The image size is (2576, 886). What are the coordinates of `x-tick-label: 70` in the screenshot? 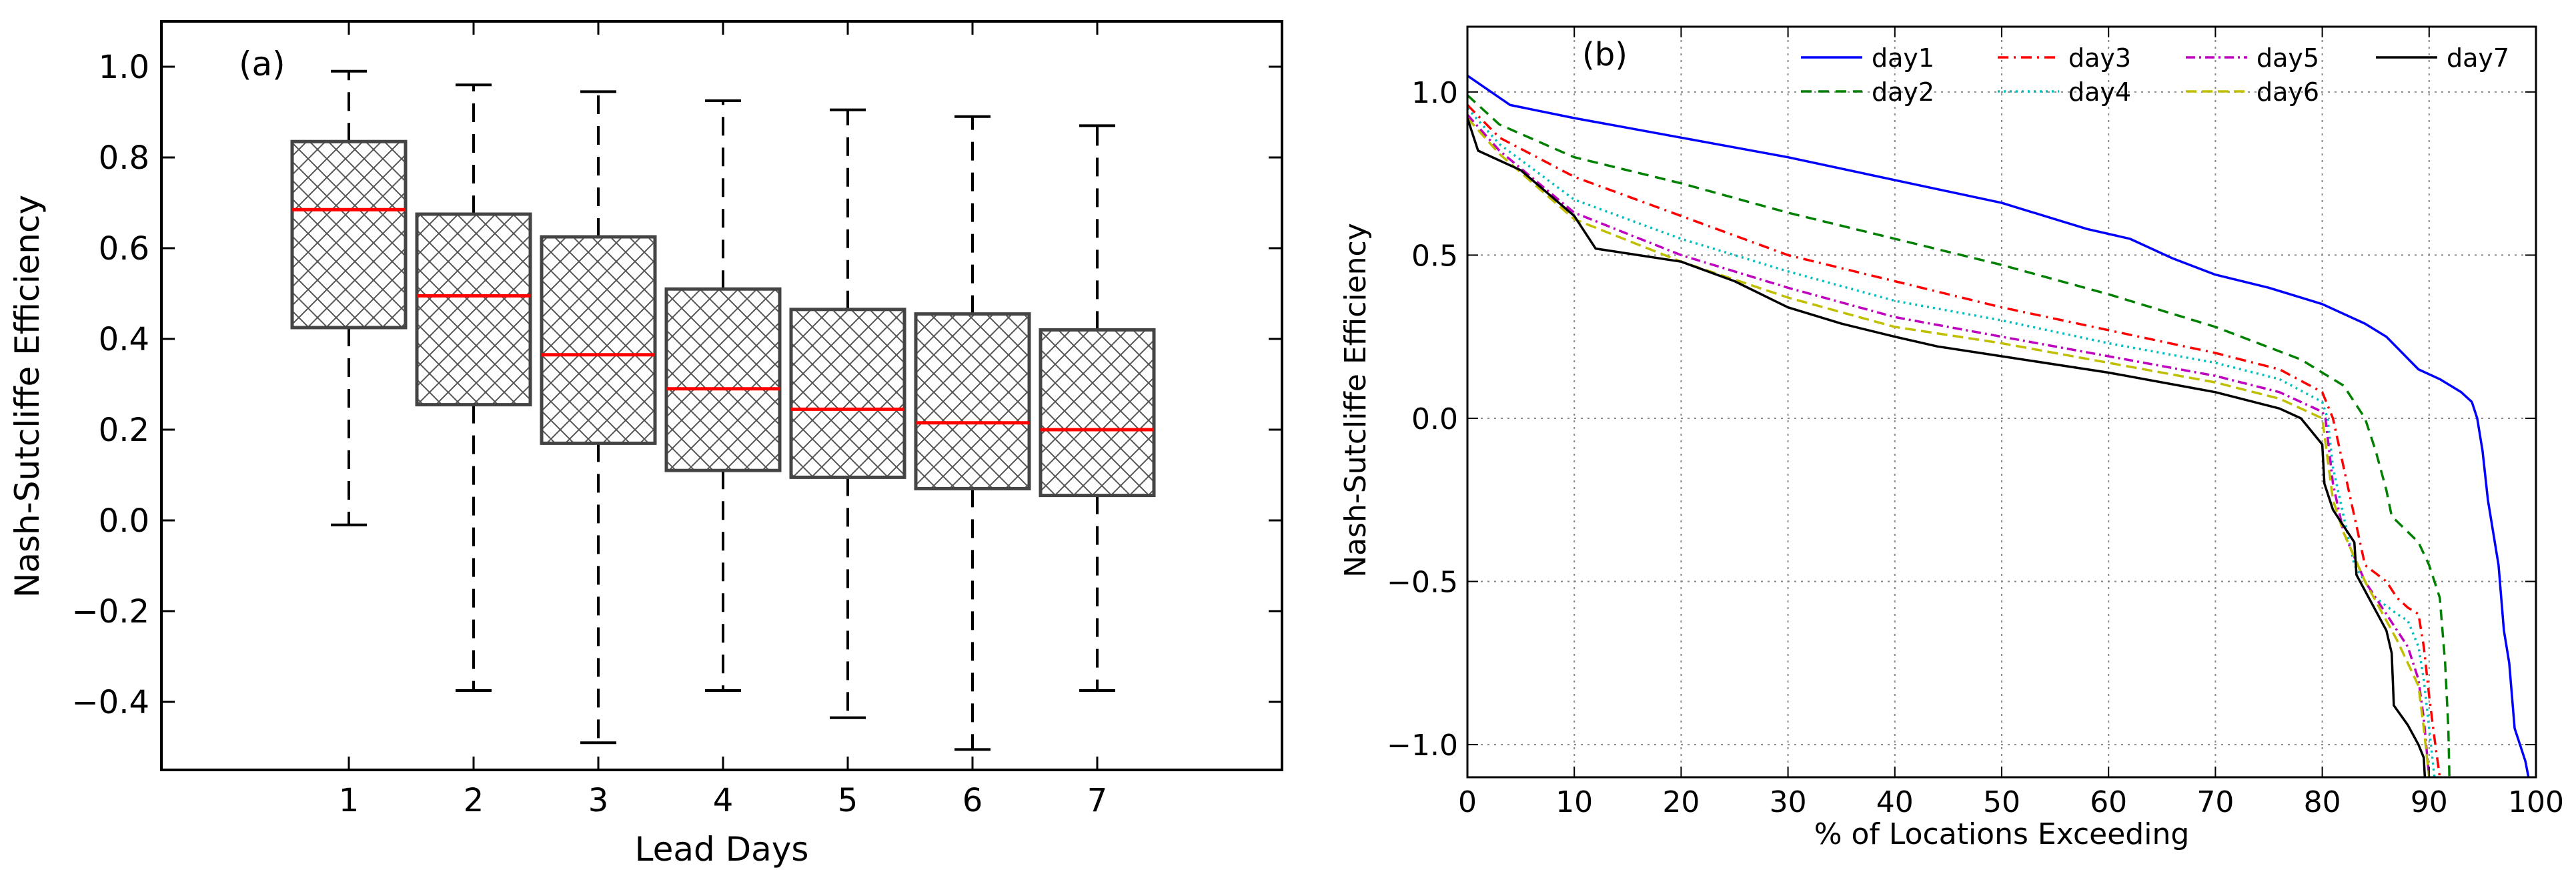 It's located at (2215, 802).